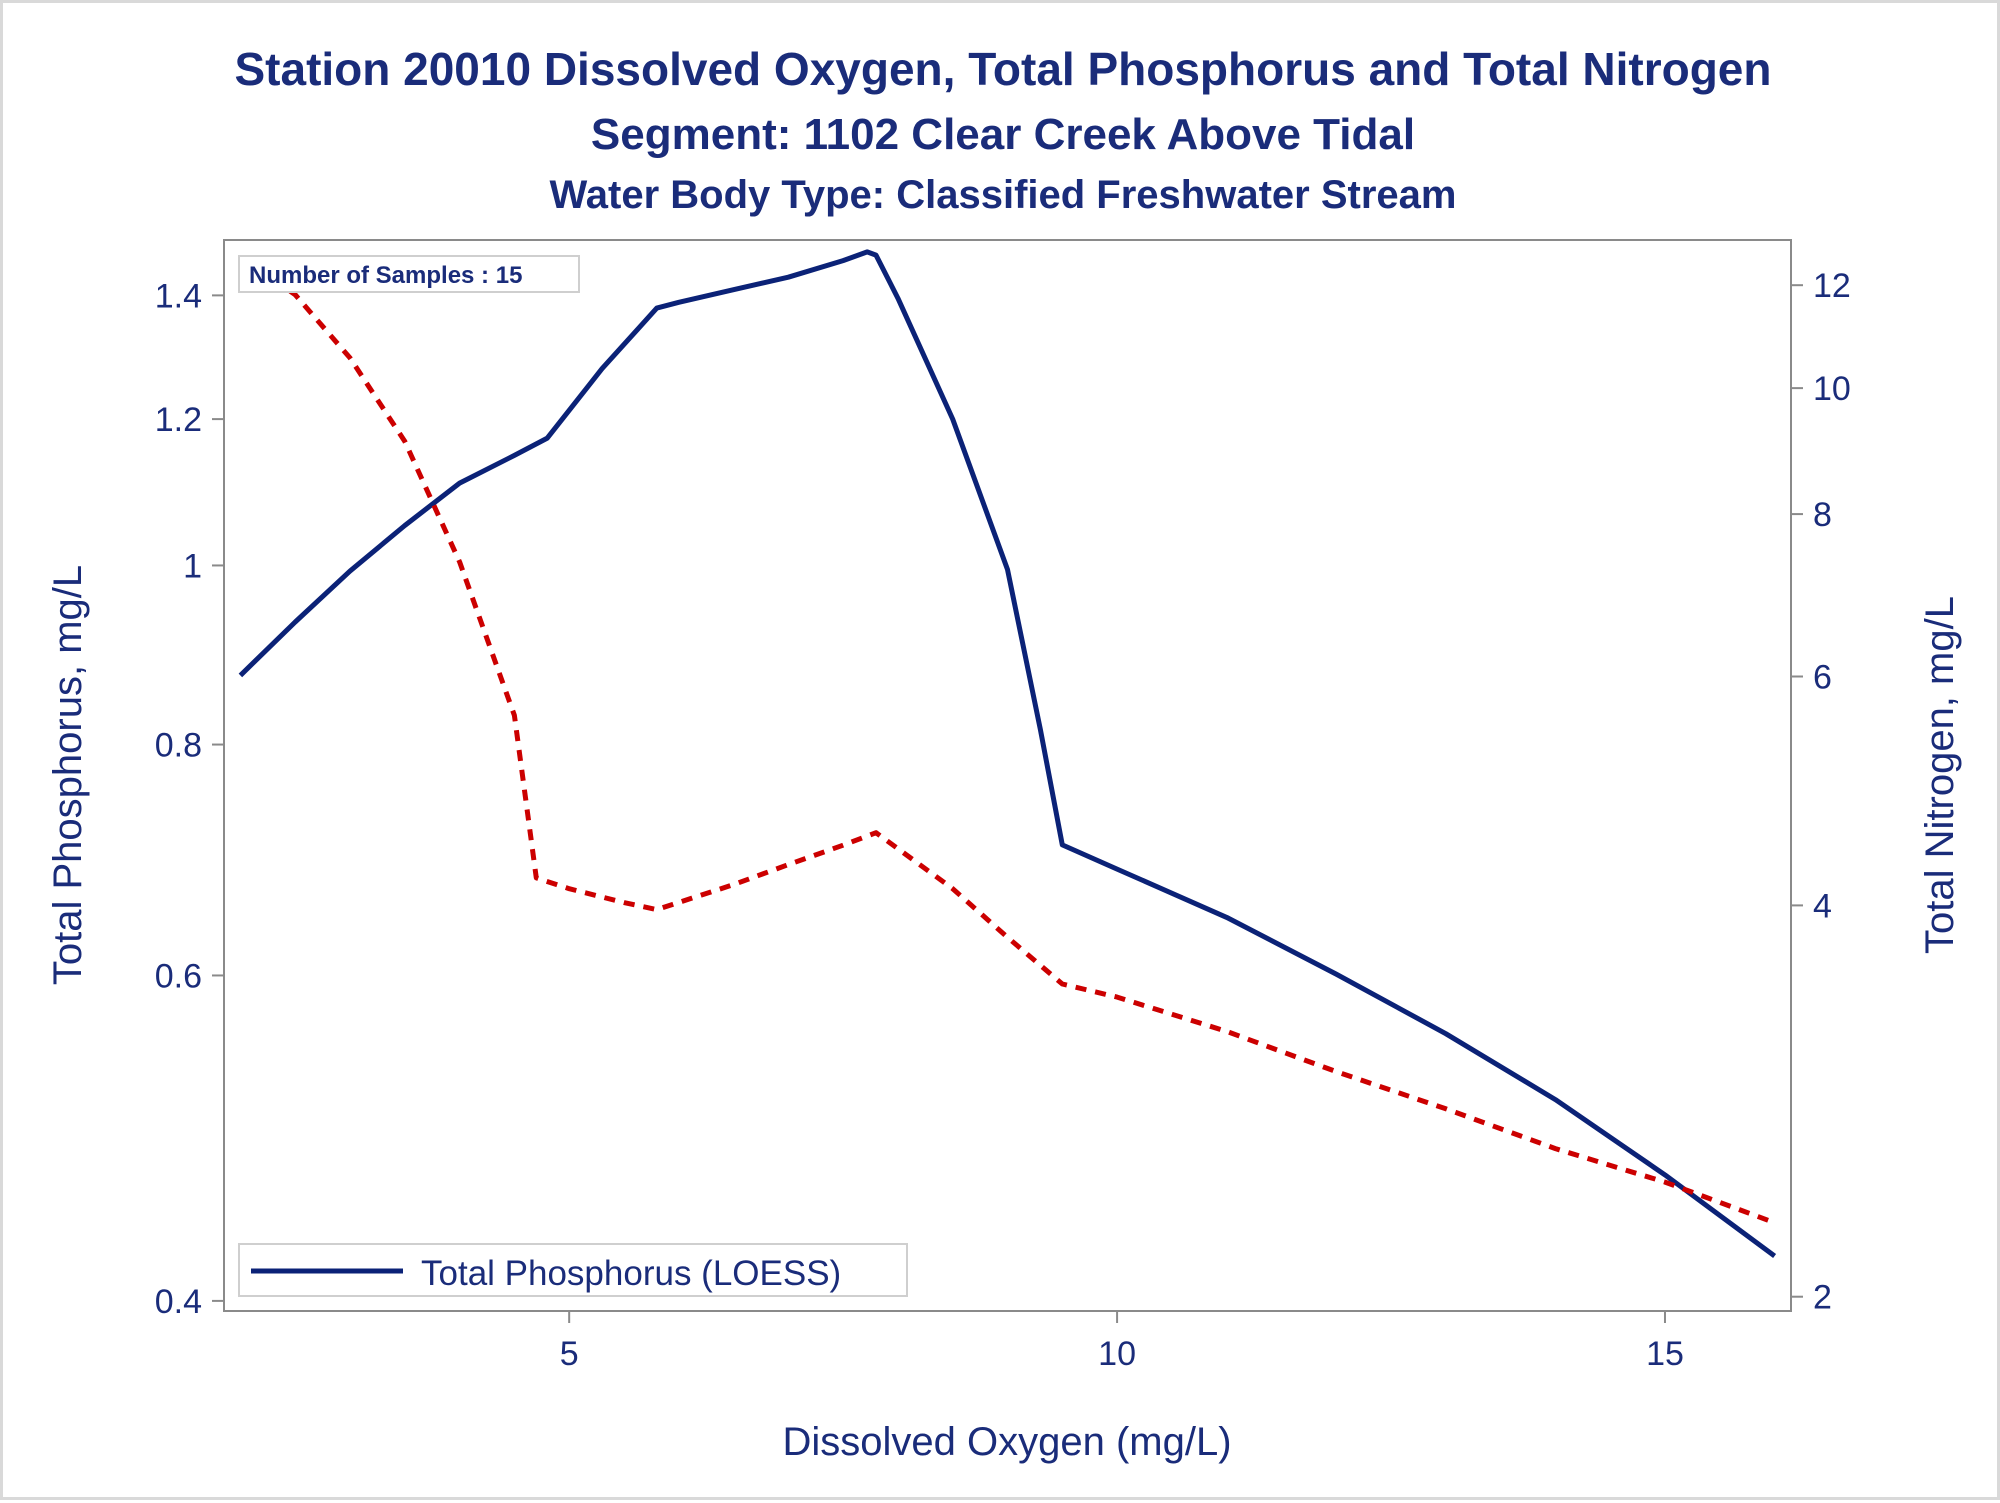 This screenshot has width=2000, height=1503. What do you see at coordinates (178, 296) in the screenshot?
I see `y-tick-label: 1.4` at bounding box center [178, 296].